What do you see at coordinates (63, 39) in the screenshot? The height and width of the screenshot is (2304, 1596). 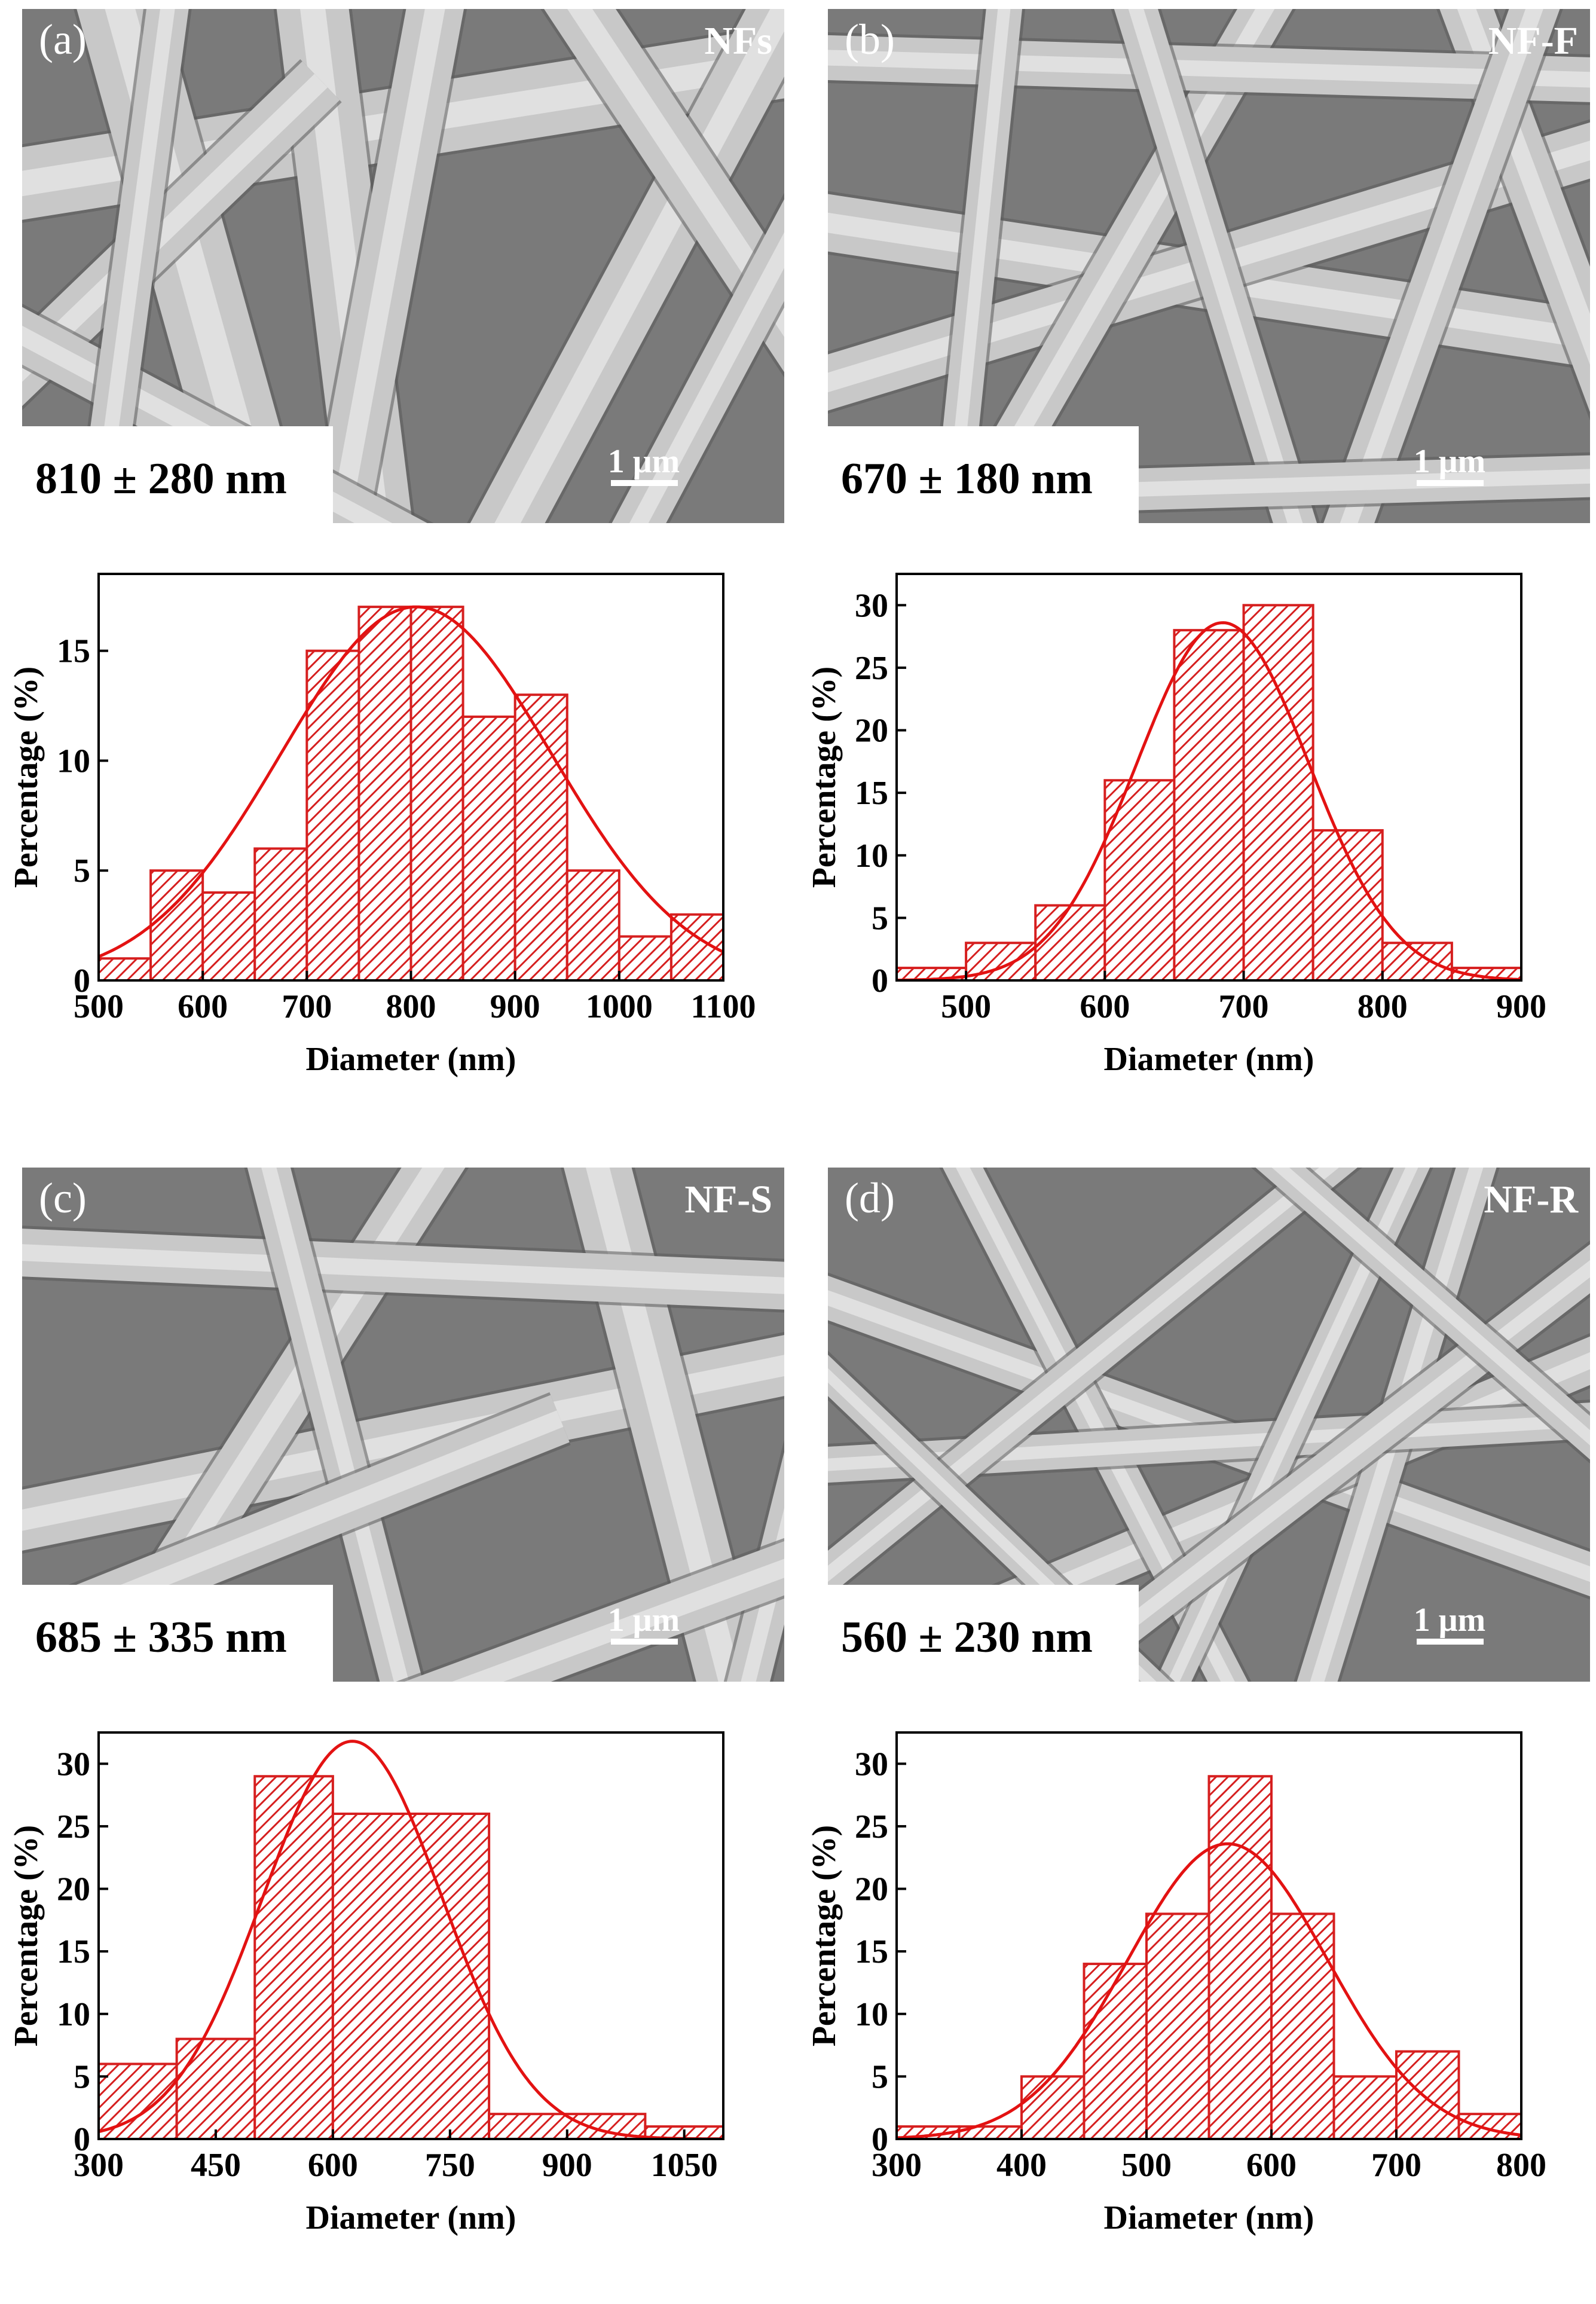 I see `panel-label: (a)` at bounding box center [63, 39].